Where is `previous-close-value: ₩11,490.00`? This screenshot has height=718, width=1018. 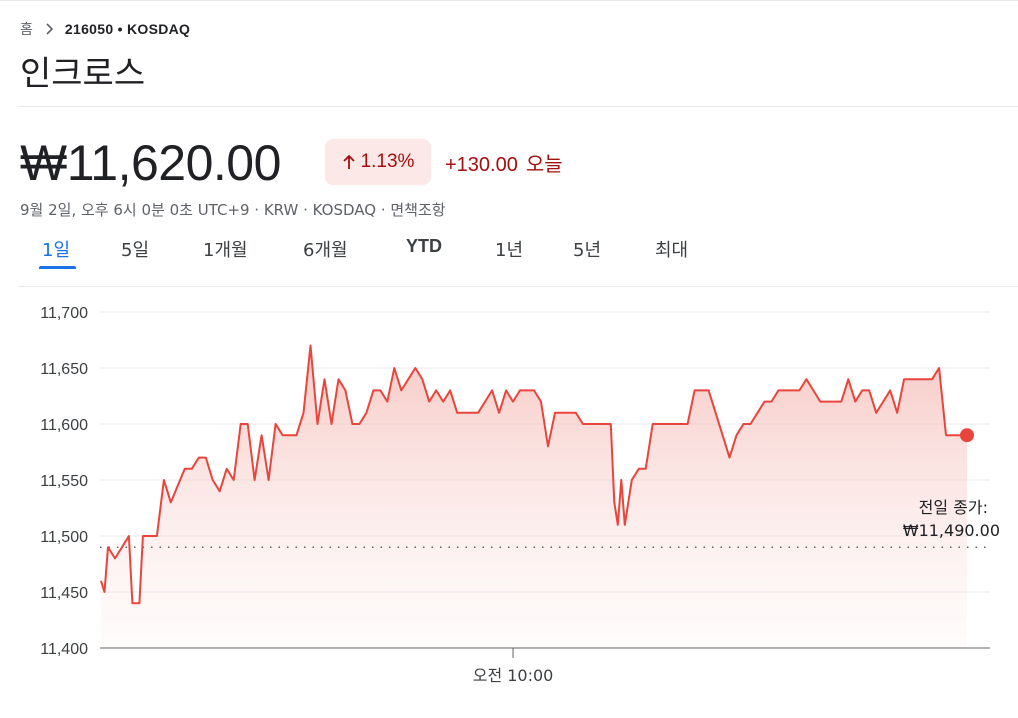
previous-close-value: ₩11,490.00 is located at coordinates (951, 530).